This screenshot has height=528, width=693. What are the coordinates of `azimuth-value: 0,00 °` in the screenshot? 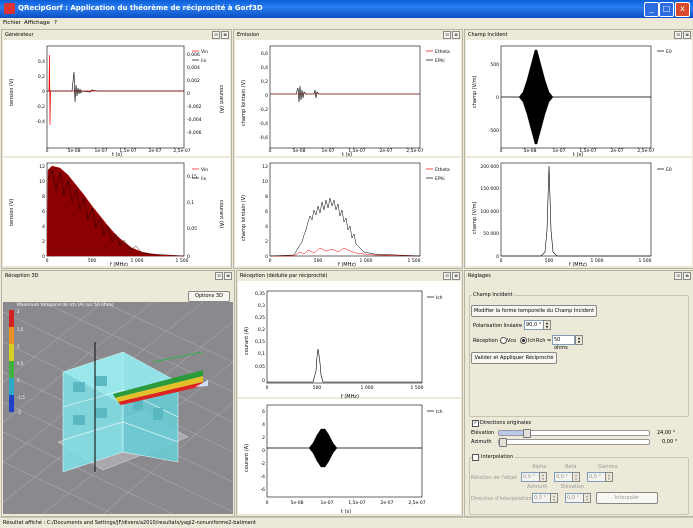 It's located at (670, 442).